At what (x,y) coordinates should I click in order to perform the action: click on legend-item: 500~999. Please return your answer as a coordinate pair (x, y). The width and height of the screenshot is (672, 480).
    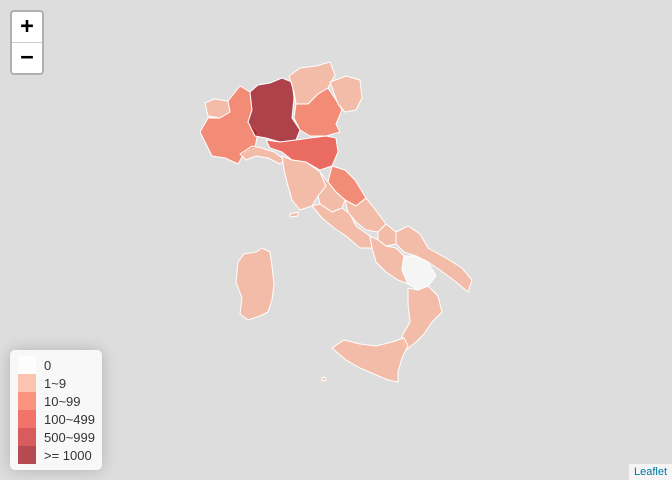
    Looking at the image, I should click on (56, 437).